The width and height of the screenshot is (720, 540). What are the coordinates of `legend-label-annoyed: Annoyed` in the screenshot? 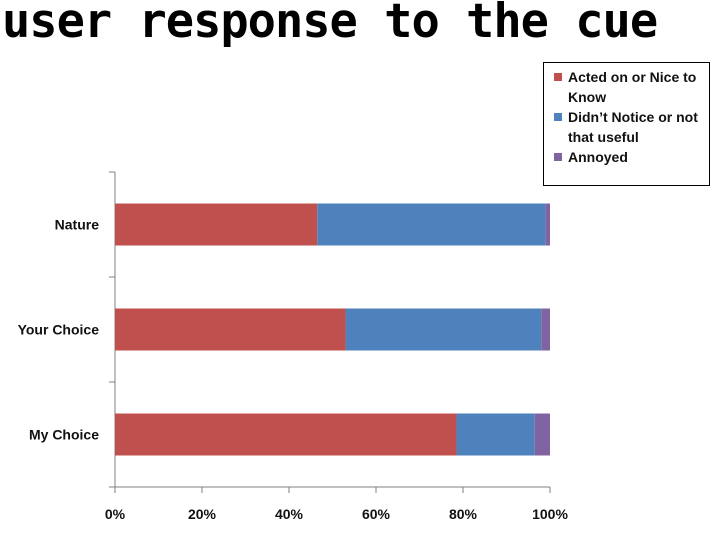 It's located at (598, 157).